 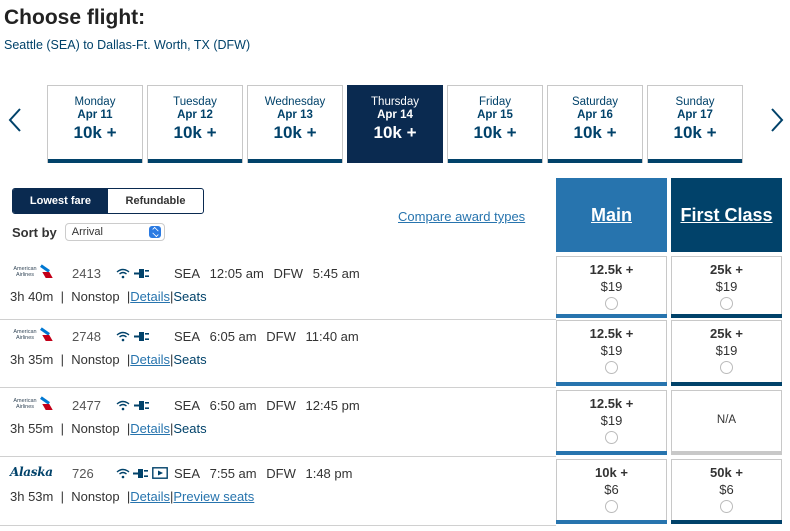 What do you see at coordinates (462, 216) in the screenshot?
I see `compare-award-types-link: Compare award types` at bounding box center [462, 216].